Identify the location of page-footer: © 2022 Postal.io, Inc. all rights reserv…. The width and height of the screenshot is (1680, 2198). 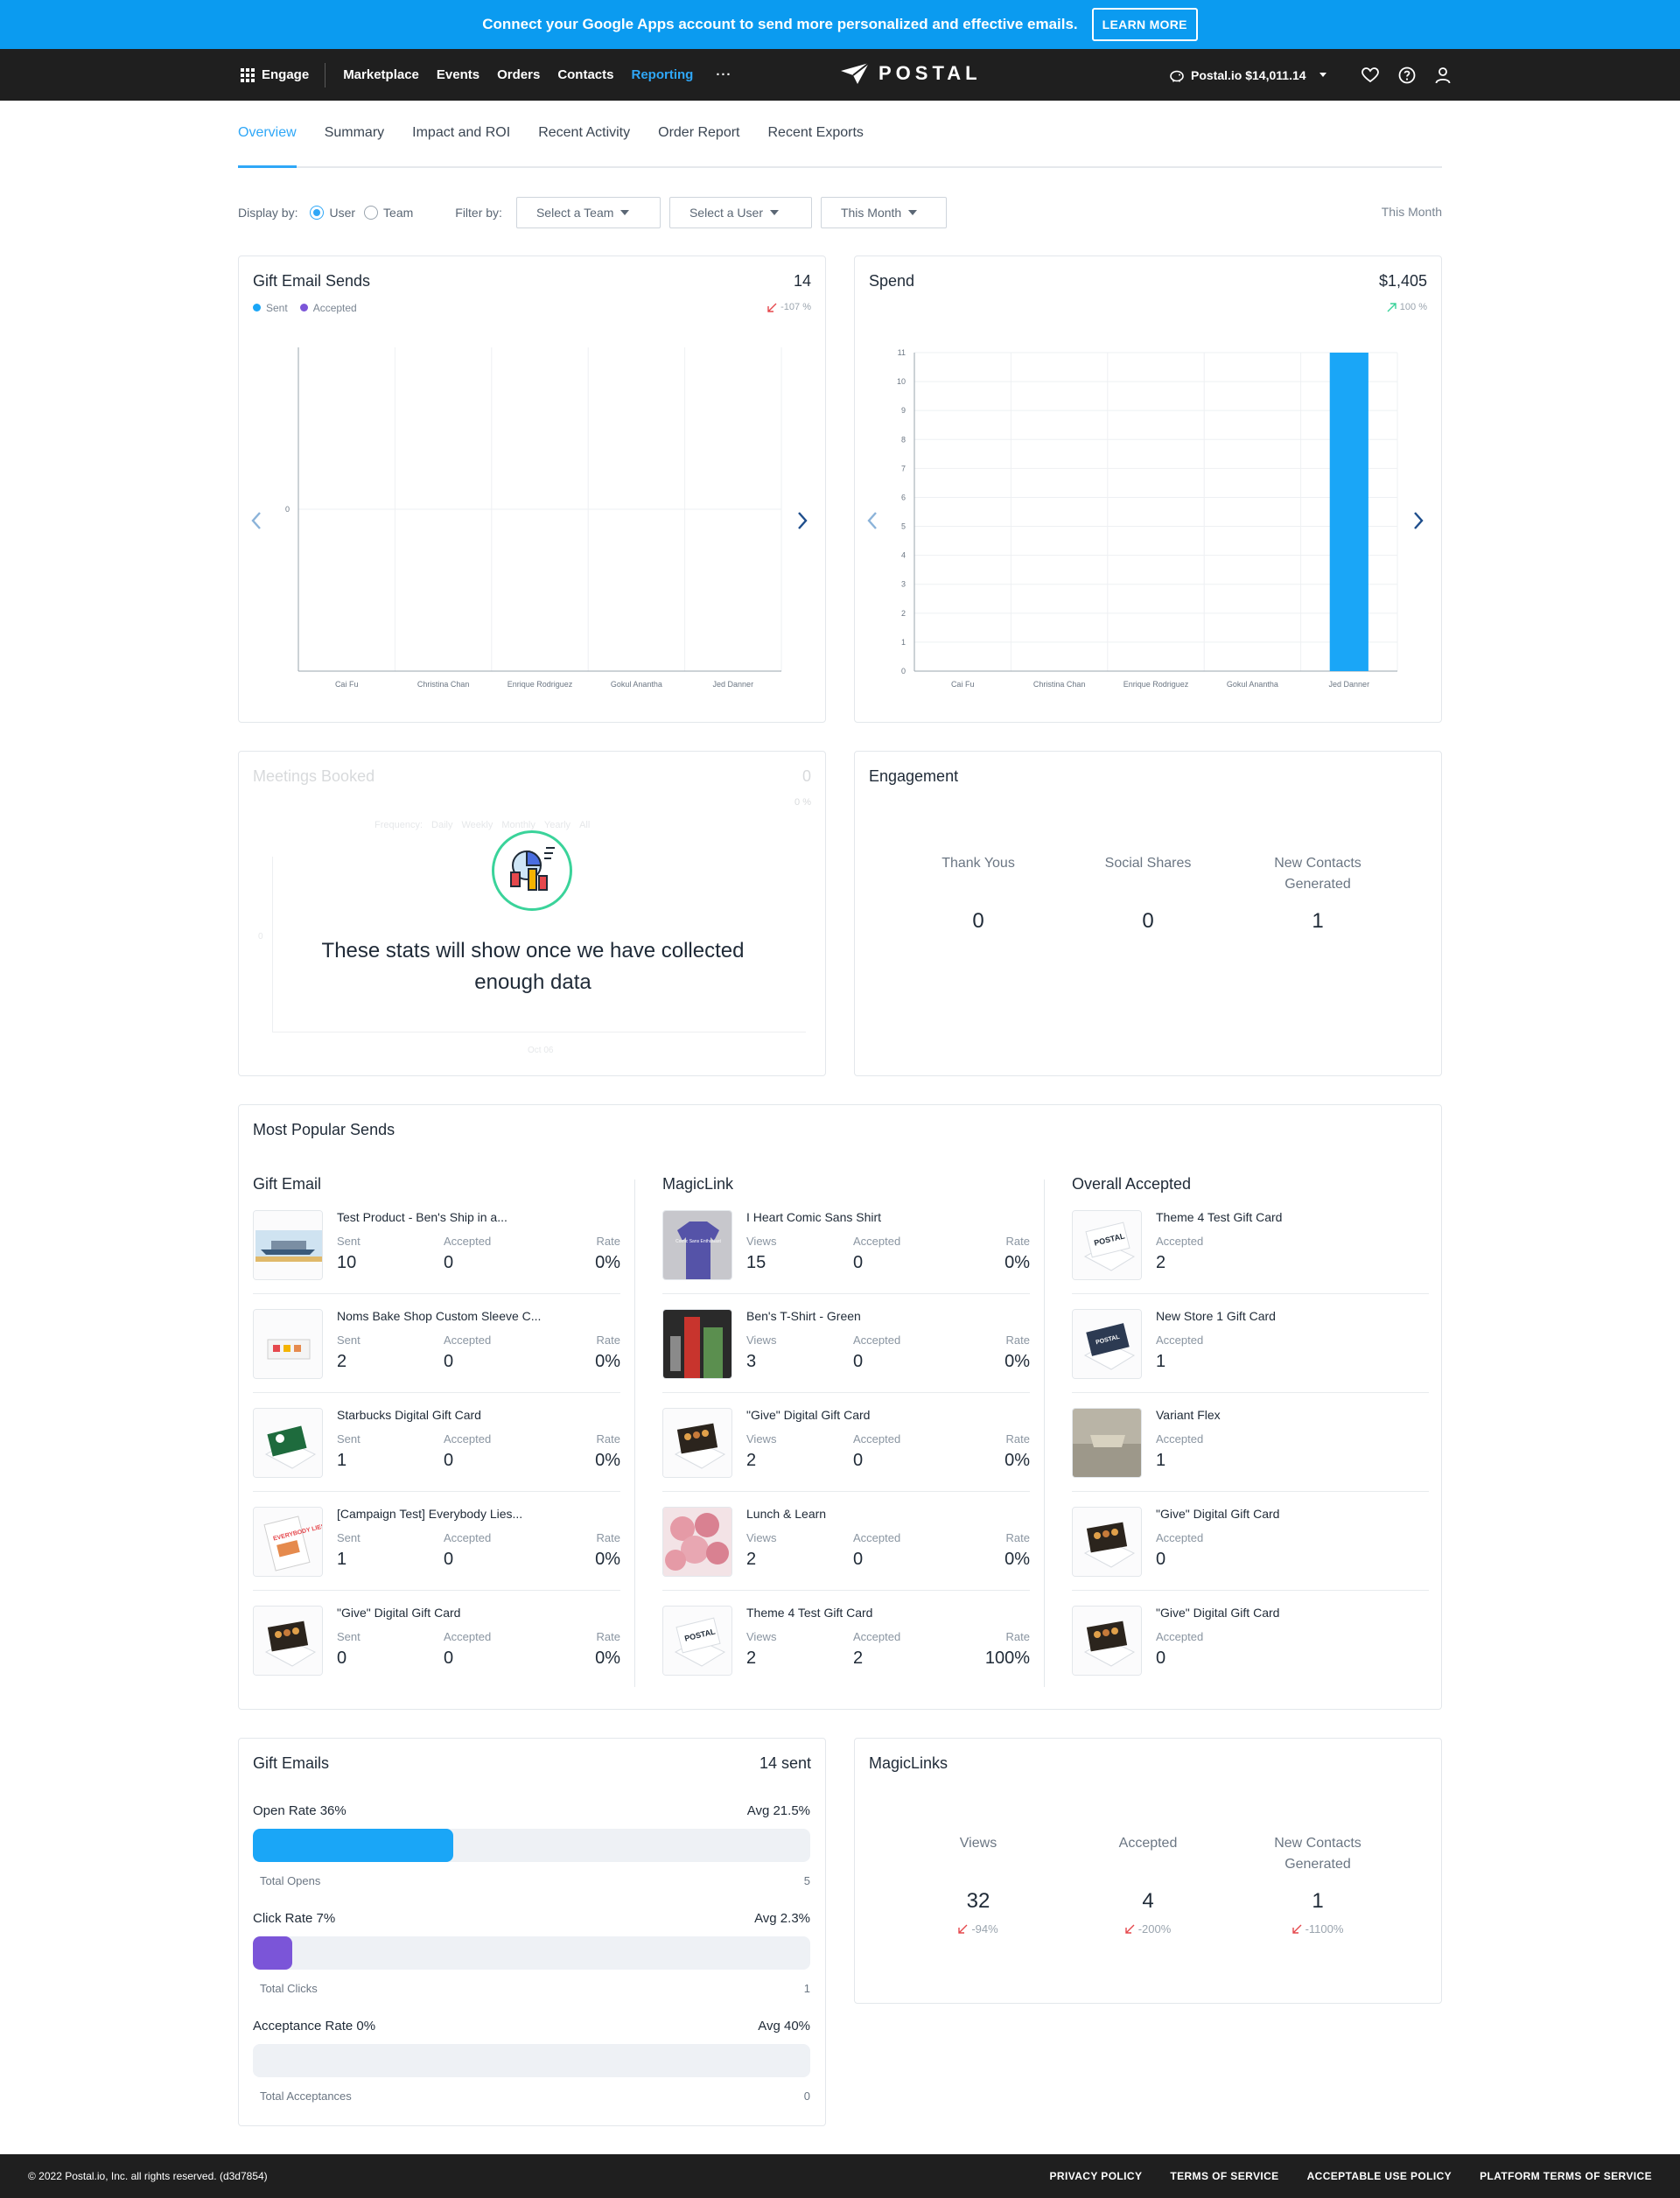
(840, 2176).